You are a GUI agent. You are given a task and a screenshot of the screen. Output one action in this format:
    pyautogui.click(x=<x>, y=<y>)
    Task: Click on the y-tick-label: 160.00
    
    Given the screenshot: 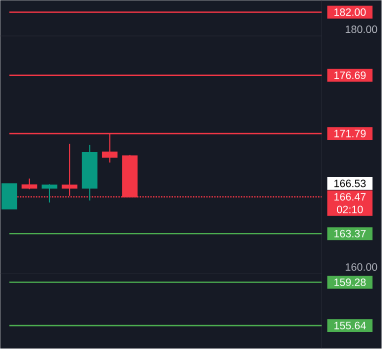 What is the action you would take?
    pyautogui.click(x=362, y=267)
    